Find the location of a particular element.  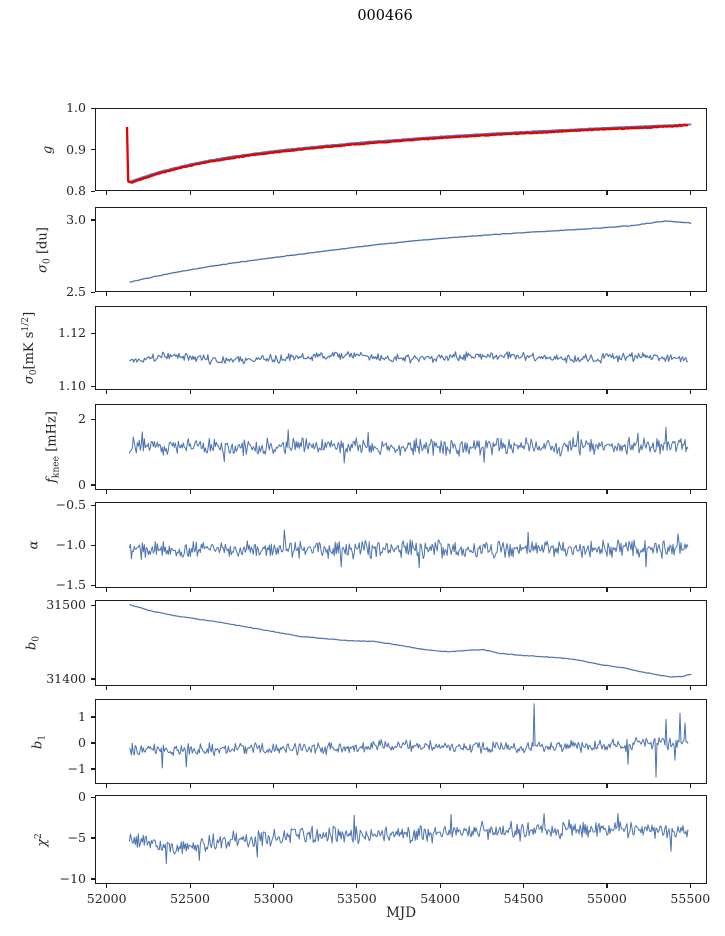

panel-sigma0-mK is located at coordinates (401, 348).